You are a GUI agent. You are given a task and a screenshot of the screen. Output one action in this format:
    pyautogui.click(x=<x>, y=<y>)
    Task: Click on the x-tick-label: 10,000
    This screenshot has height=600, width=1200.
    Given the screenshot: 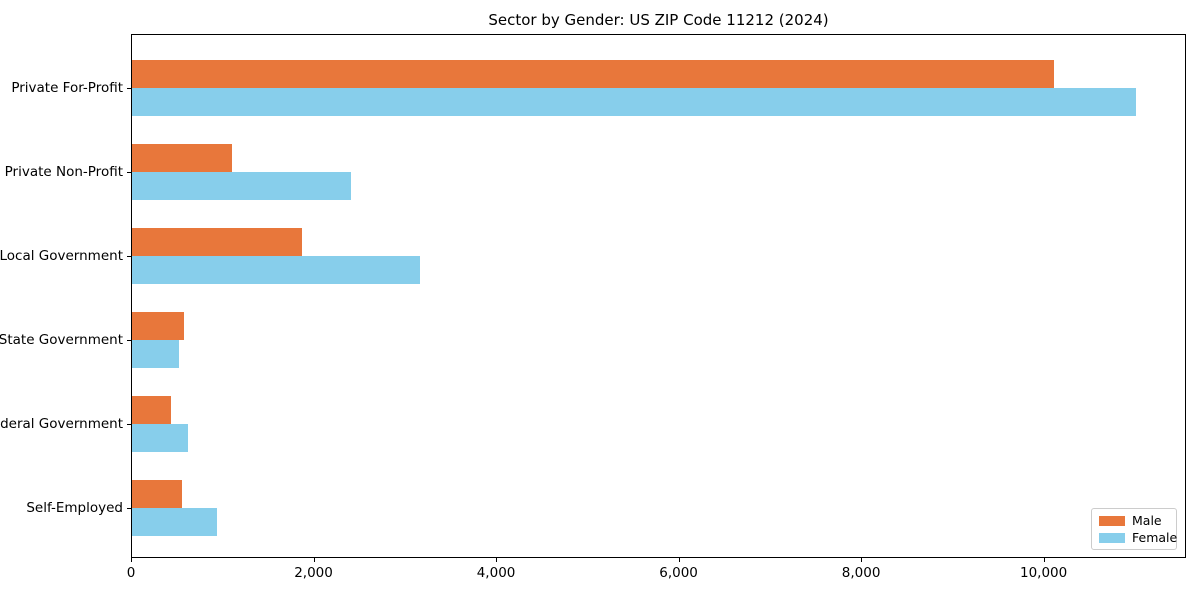 What is the action you would take?
    pyautogui.click(x=1044, y=573)
    